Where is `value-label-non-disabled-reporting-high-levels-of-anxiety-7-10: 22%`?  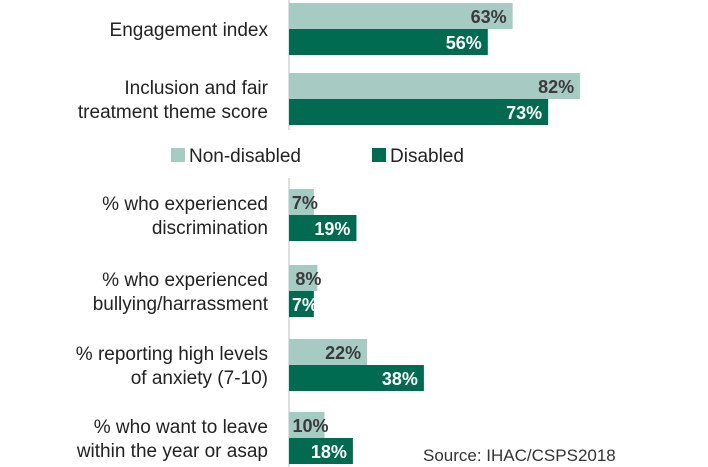 value-label-non-disabled-reporting-high-levels-of-anxiety-7-10: 22% is located at coordinates (343, 353).